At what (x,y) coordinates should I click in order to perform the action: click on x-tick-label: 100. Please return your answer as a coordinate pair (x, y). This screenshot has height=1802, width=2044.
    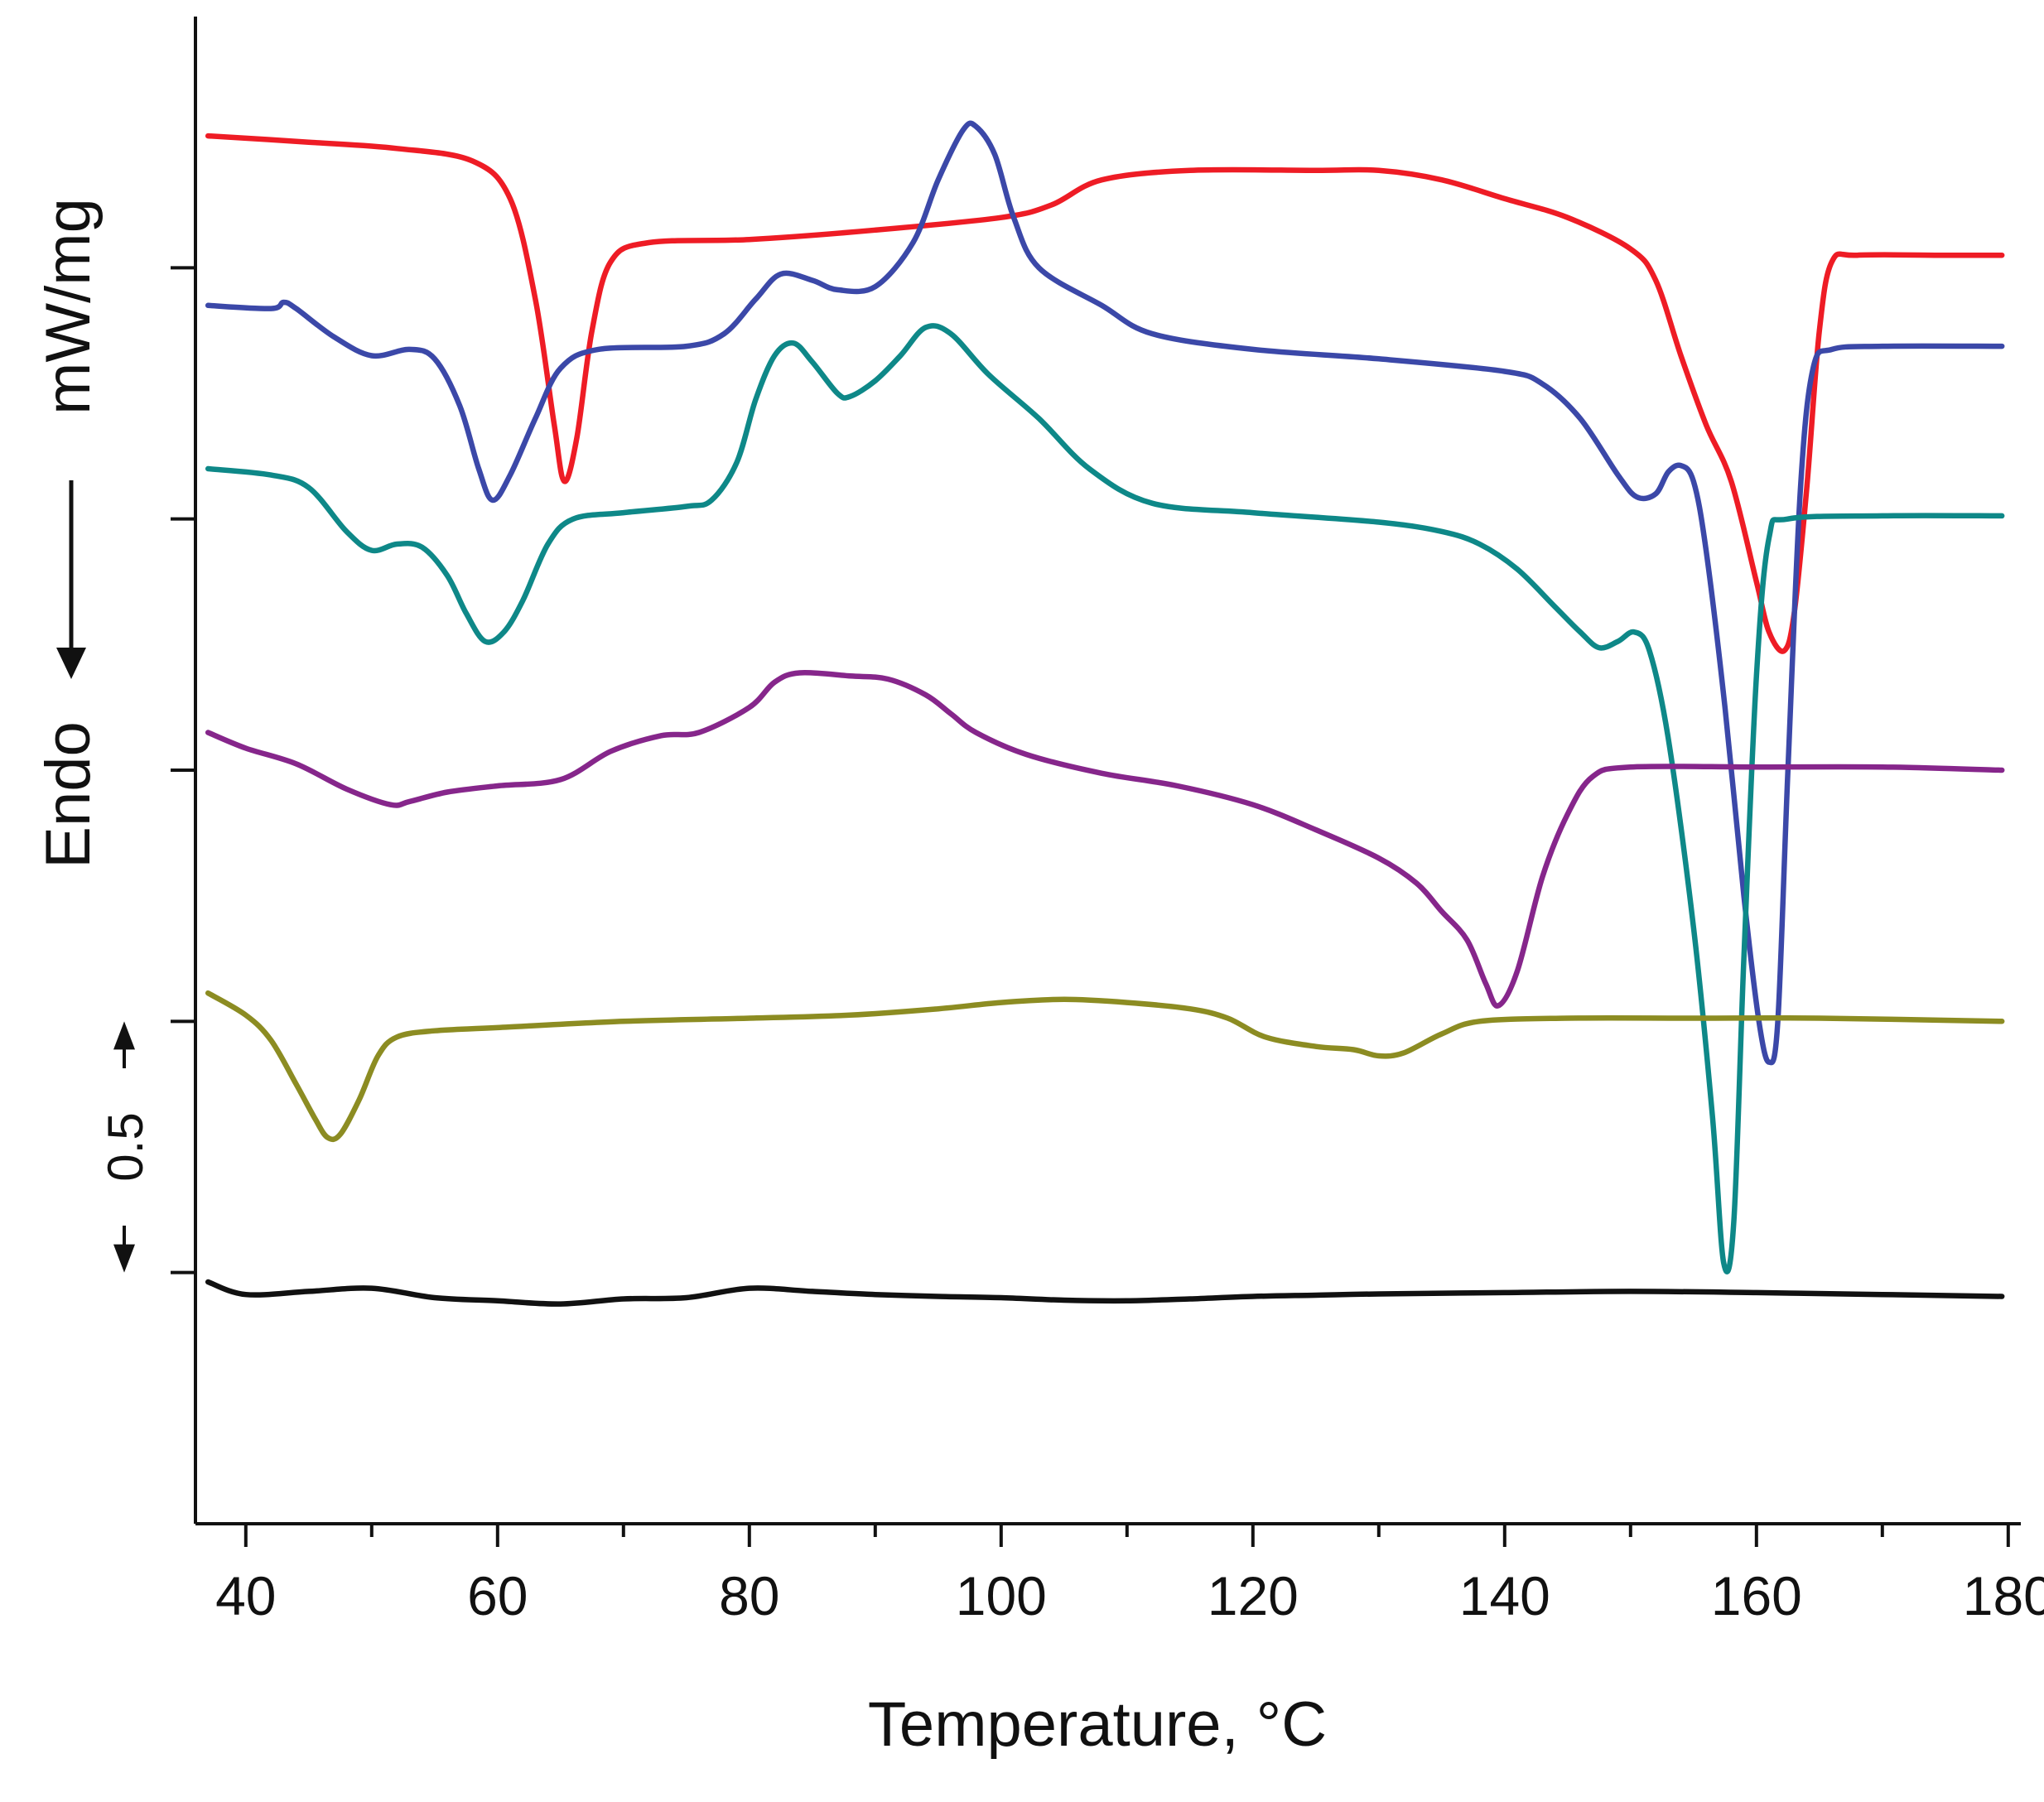
    Looking at the image, I should click on (1002, 1595).